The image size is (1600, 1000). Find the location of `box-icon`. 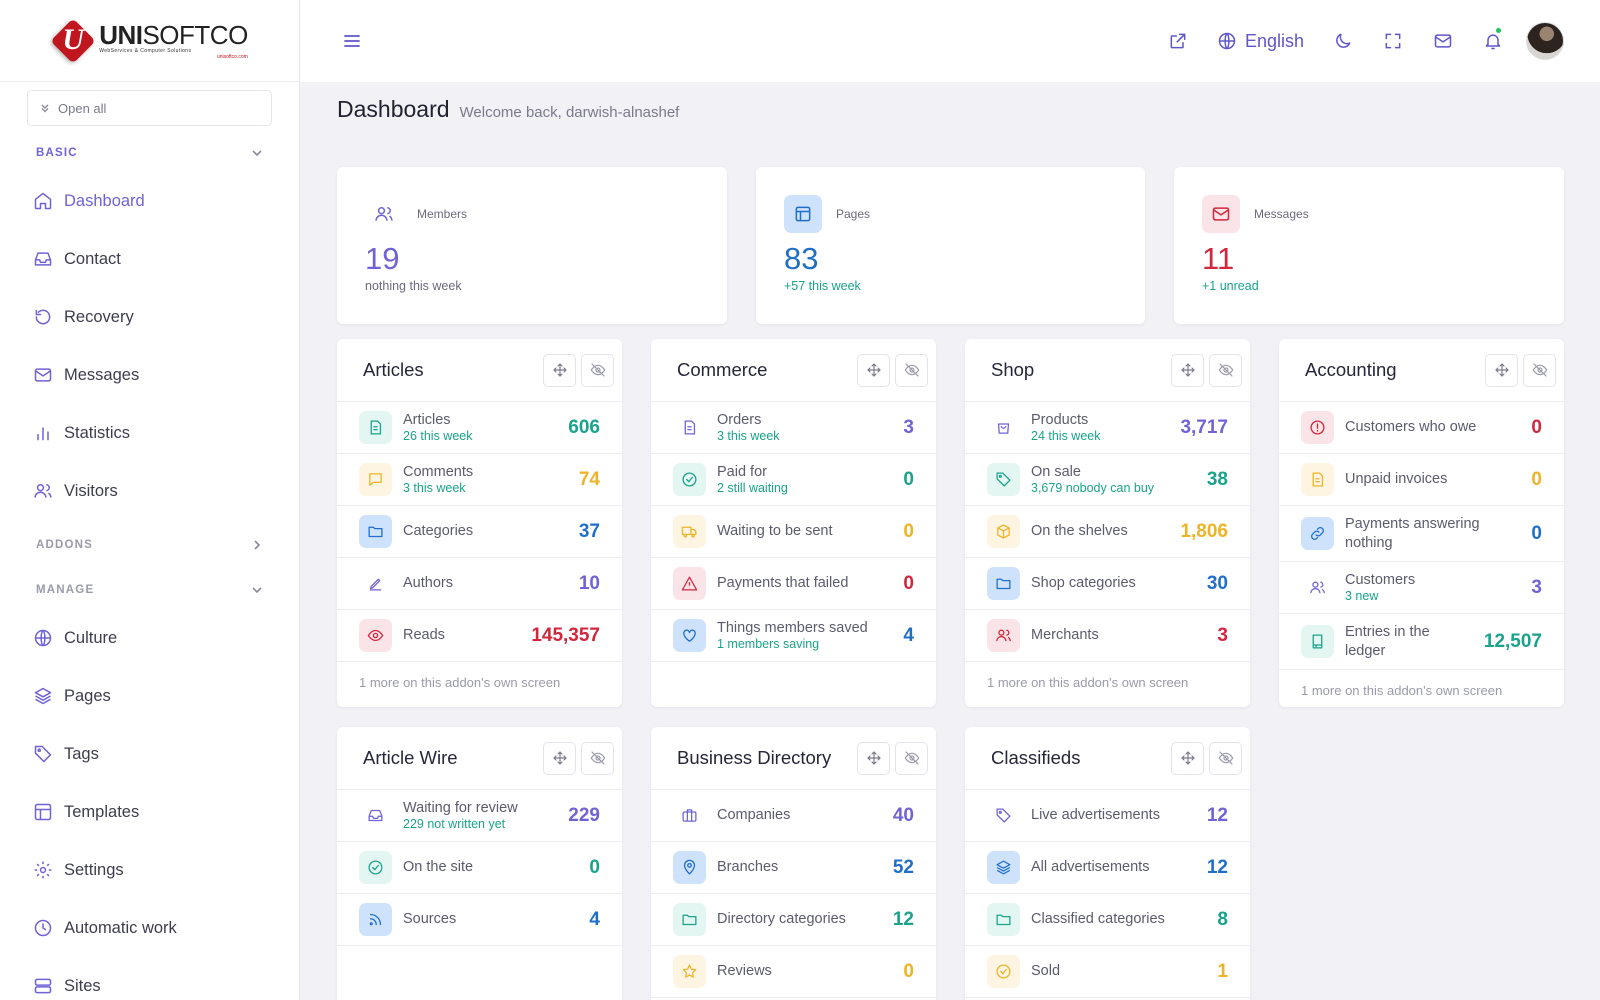

box-icon is located at coordinates (1003, 531).